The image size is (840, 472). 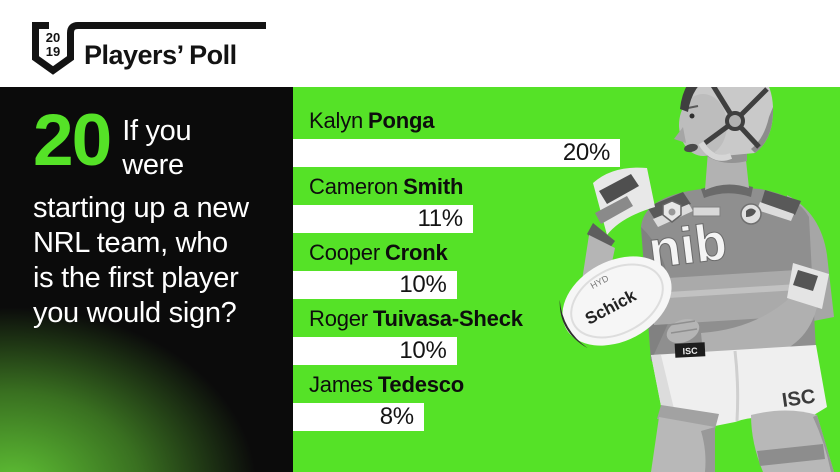 I want to click on logo-title: Players’ Poll, so click(x=160, y=55).